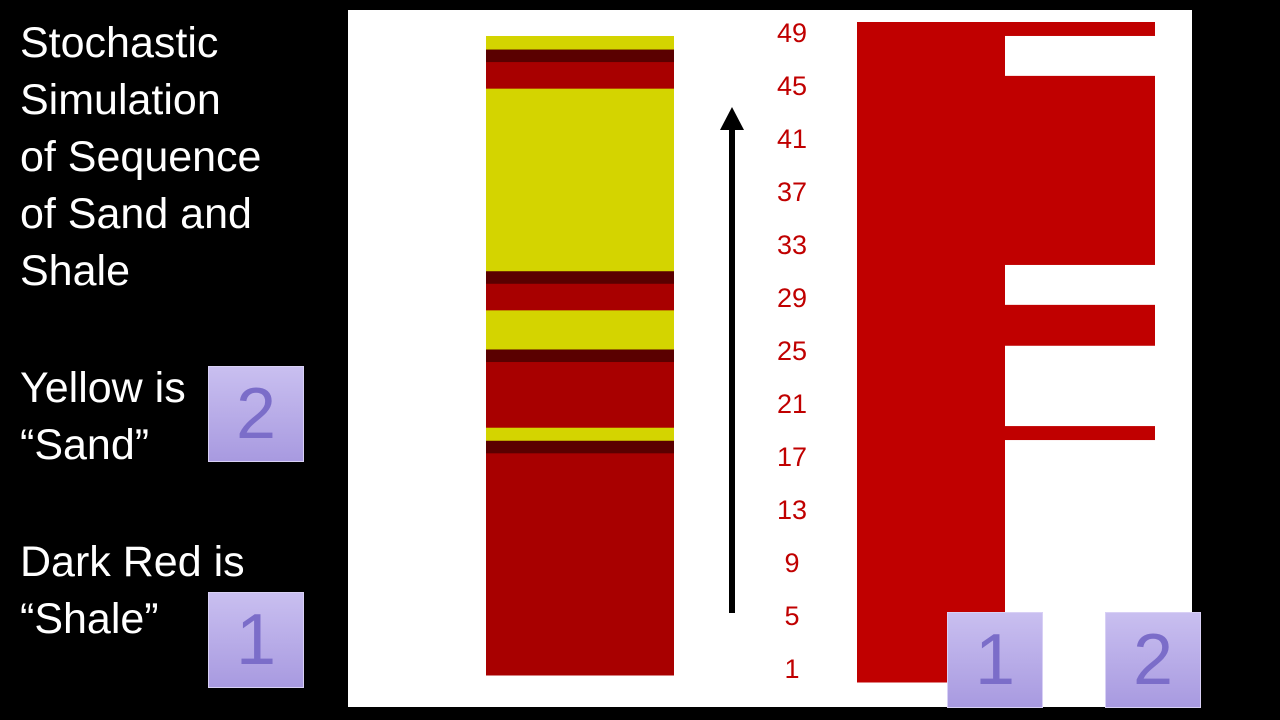  Describe the element at coordinates (792, 351) in the screenshot. I see `axis-label: 25` at that location.